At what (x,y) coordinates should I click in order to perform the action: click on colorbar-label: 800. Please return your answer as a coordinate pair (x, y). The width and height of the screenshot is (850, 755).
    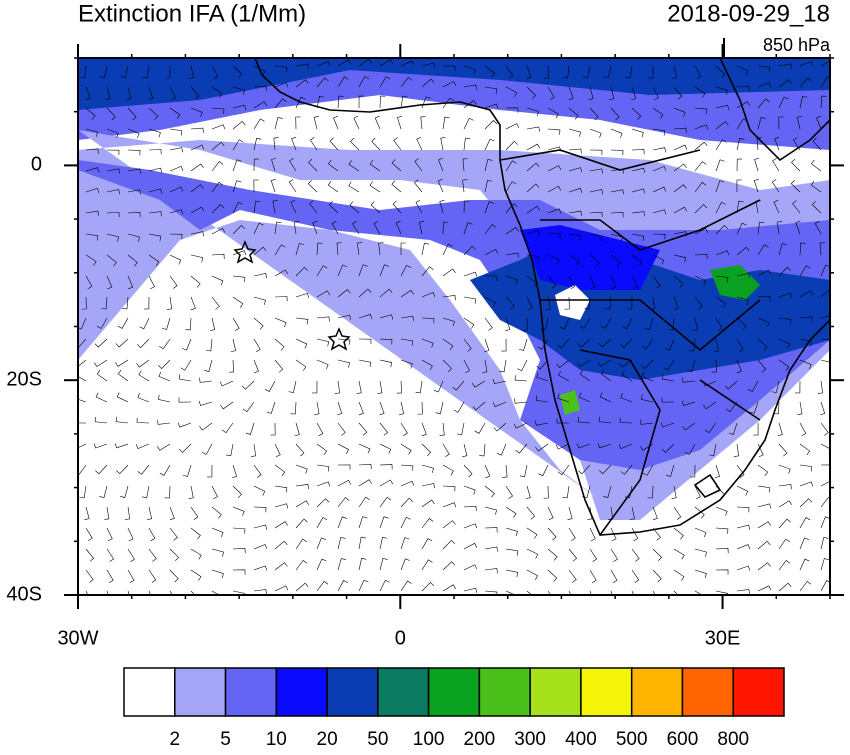
    Looking at the image, I should click on (733, 739).